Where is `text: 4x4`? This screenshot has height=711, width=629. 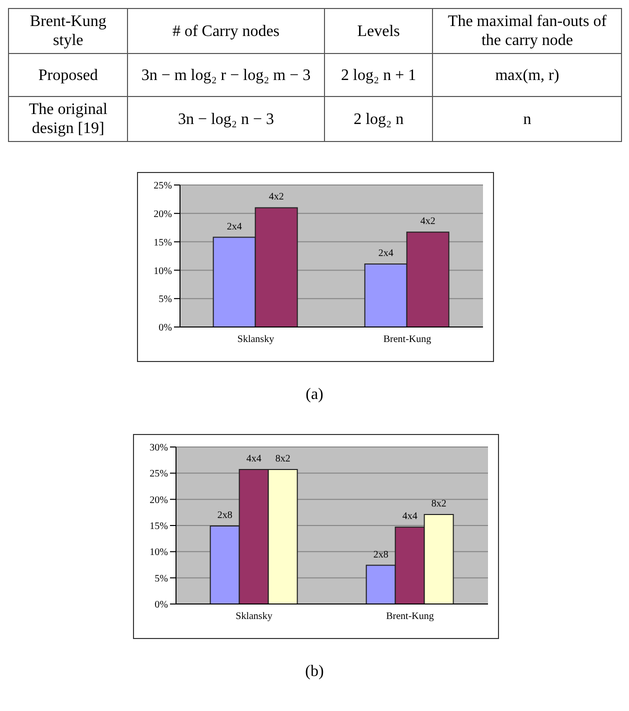
text: 4x4 is located at coordinates (410, 516).